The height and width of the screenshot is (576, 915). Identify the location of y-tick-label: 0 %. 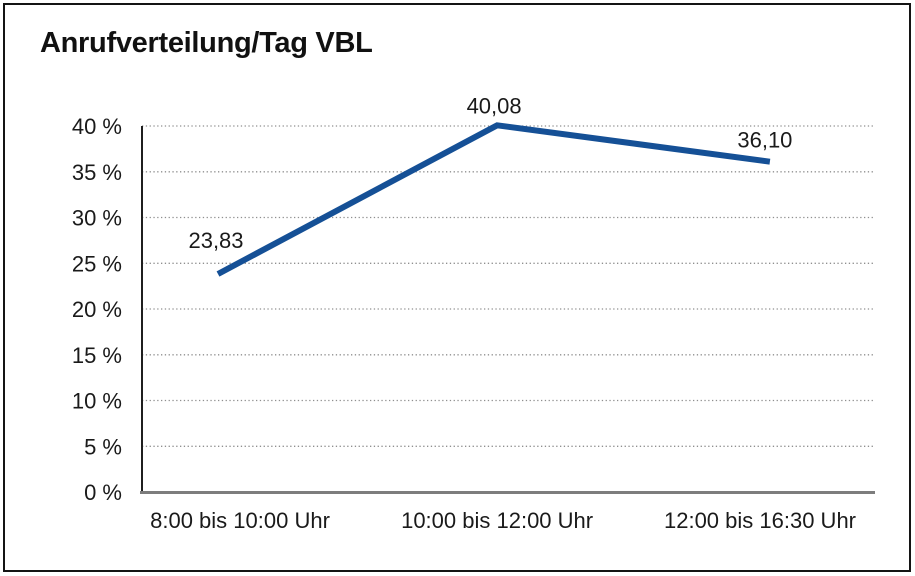
(103, 492).